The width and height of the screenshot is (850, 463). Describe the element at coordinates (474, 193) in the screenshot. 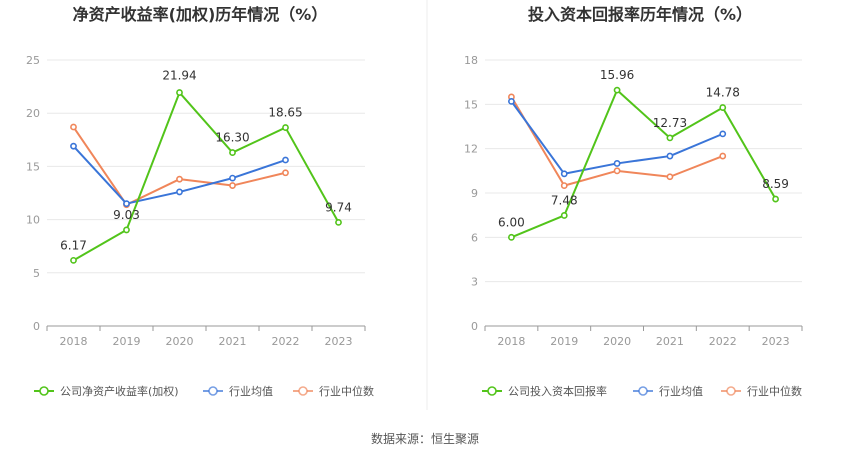

I see `y-tick-label: 9` at that location.